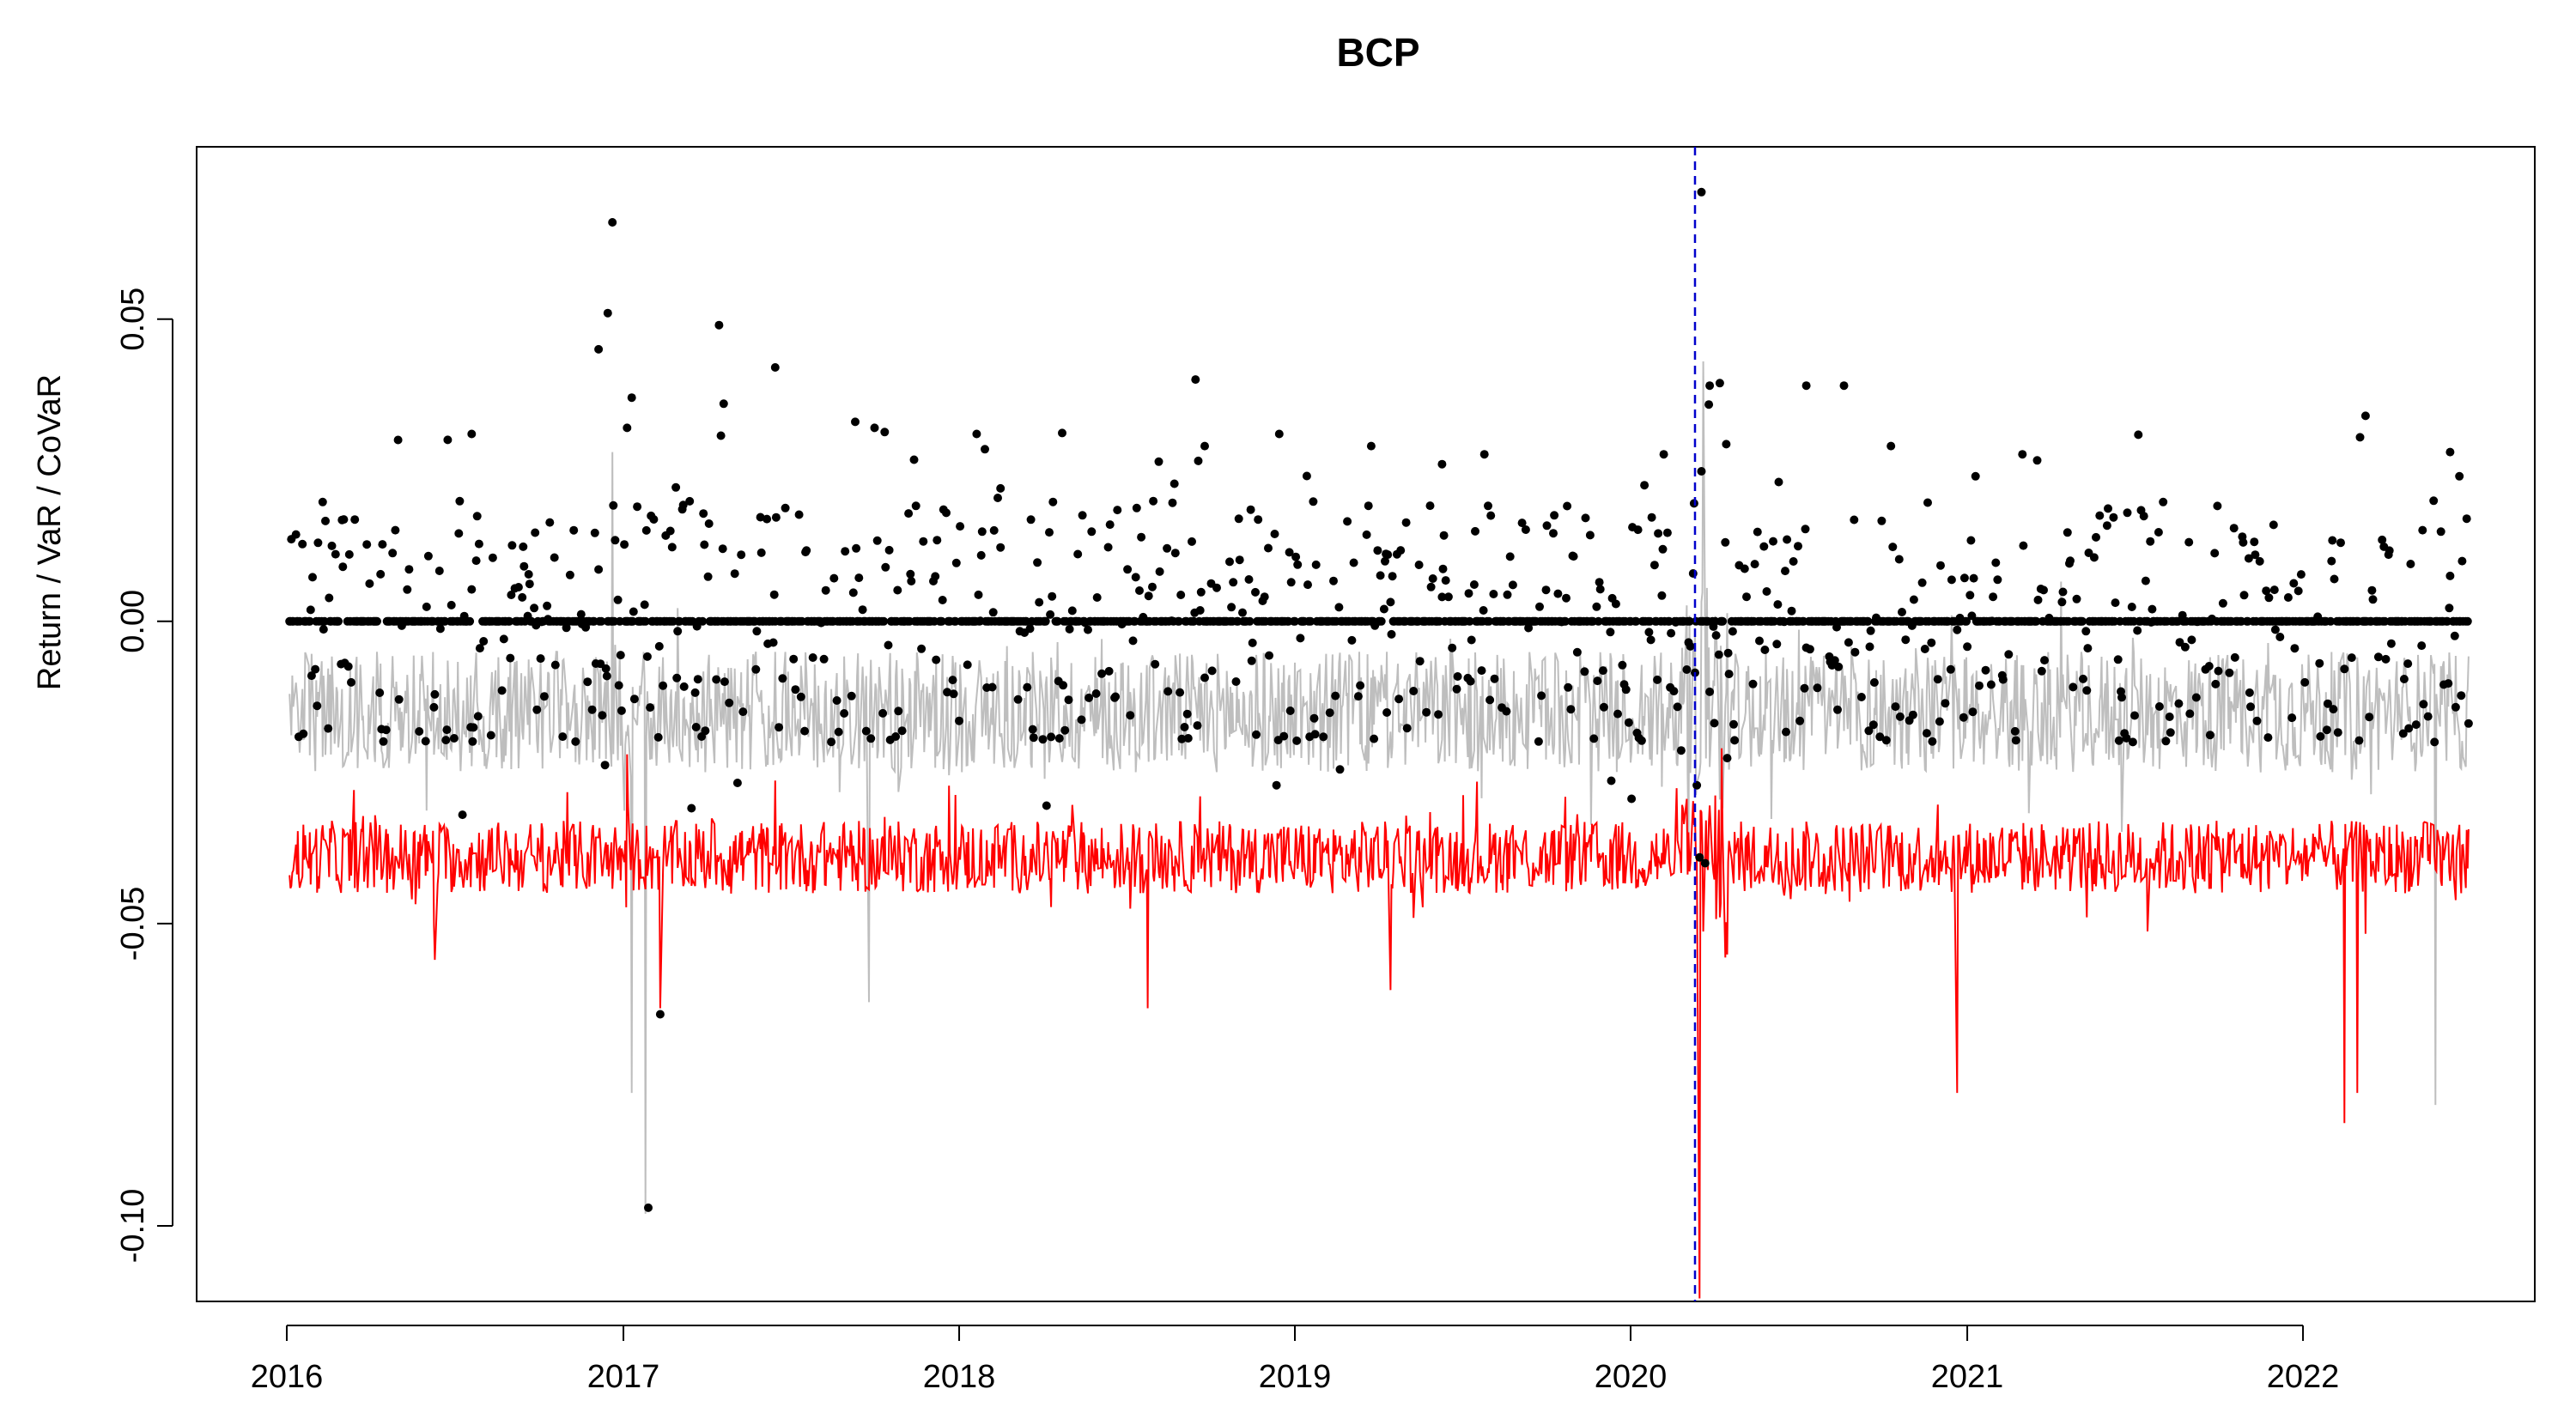 The width and height of the screenshot is (2576, 1401). What do you see at coordinates (1378, 52) in the screenshot?
I see `chart-title: BCP` at bounding box center [1378, 52].